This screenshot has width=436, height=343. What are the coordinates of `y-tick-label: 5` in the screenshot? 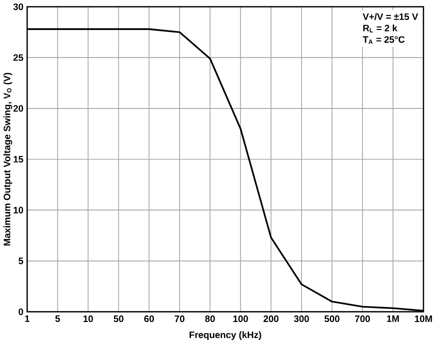 It's located at (21, 260).